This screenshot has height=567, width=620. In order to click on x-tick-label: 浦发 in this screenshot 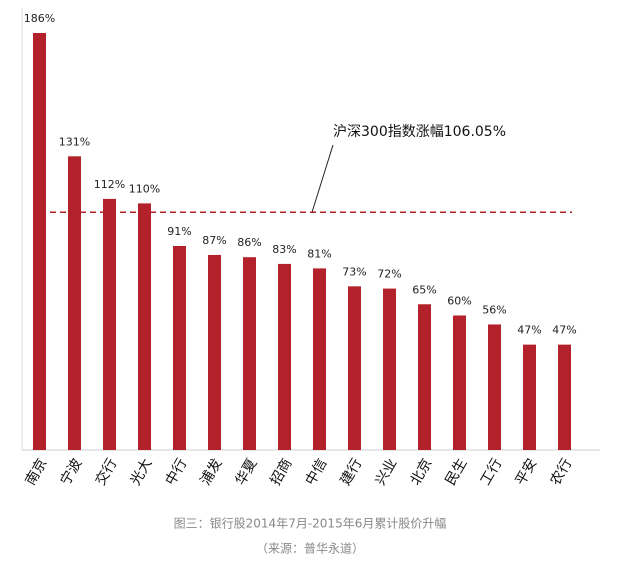, I will do `click(212, 472)`.